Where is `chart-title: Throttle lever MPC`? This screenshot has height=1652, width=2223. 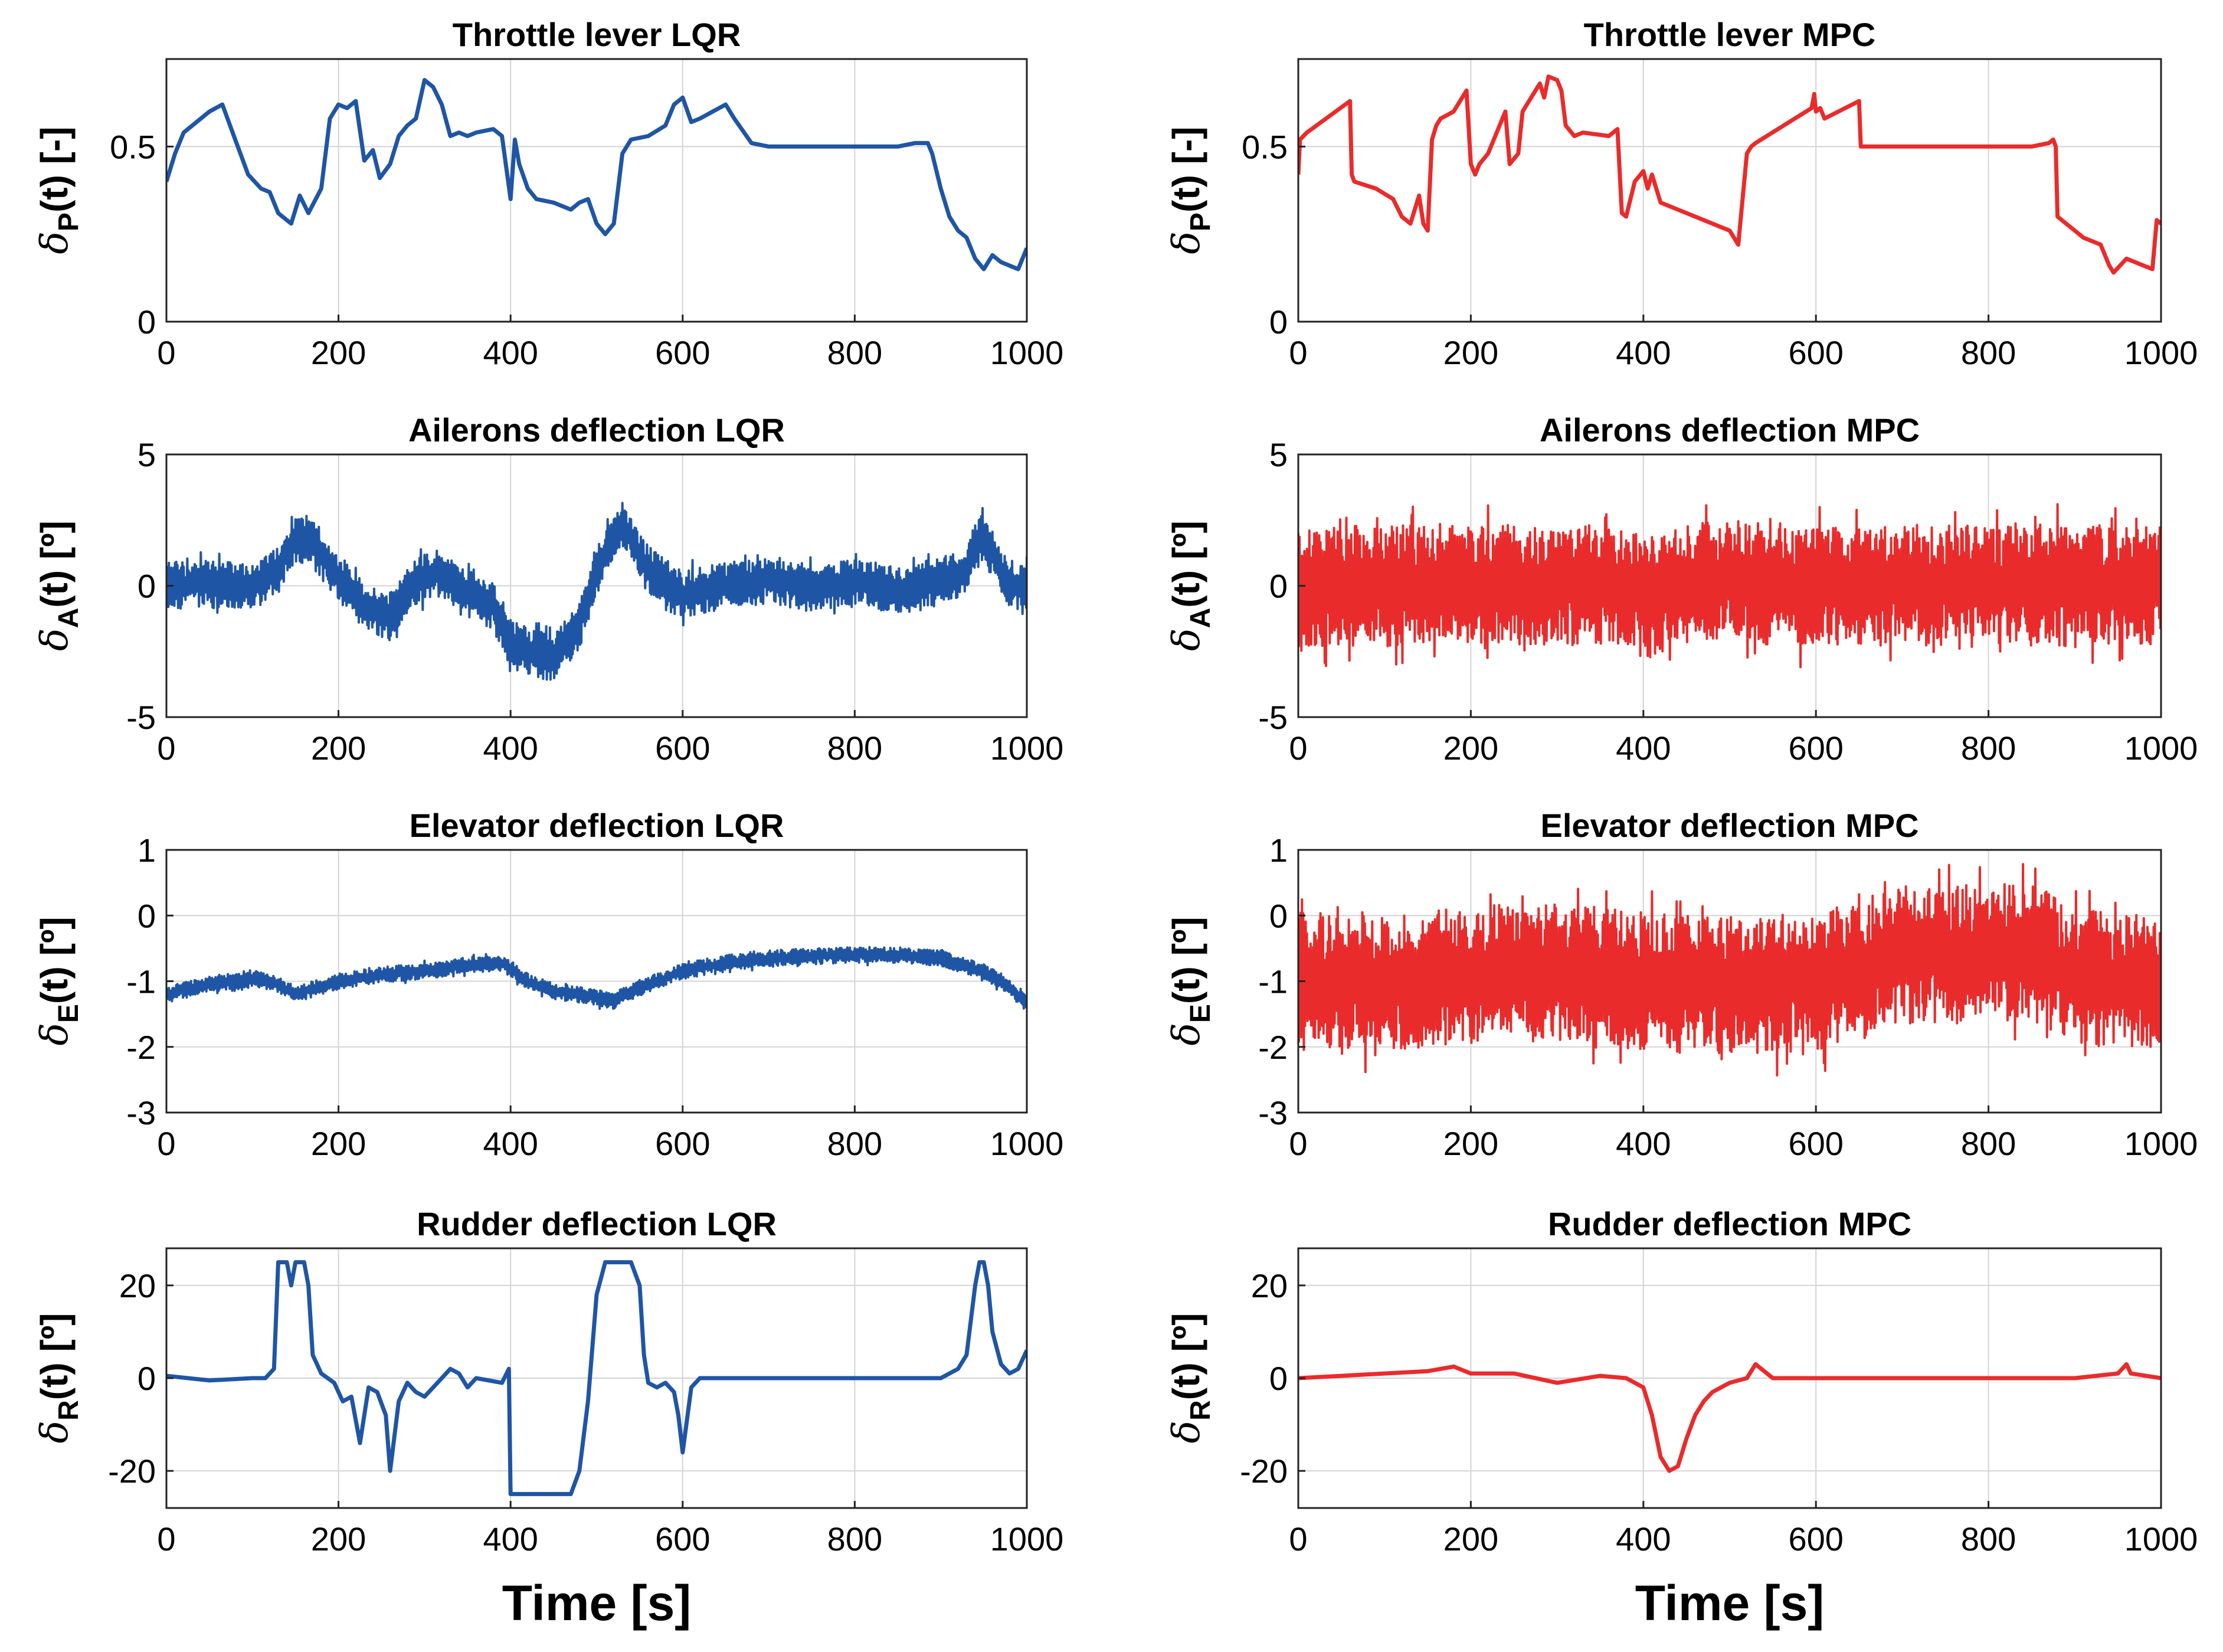 chart-title: Throttle lever MPC is located at coordinates (1730, 34).